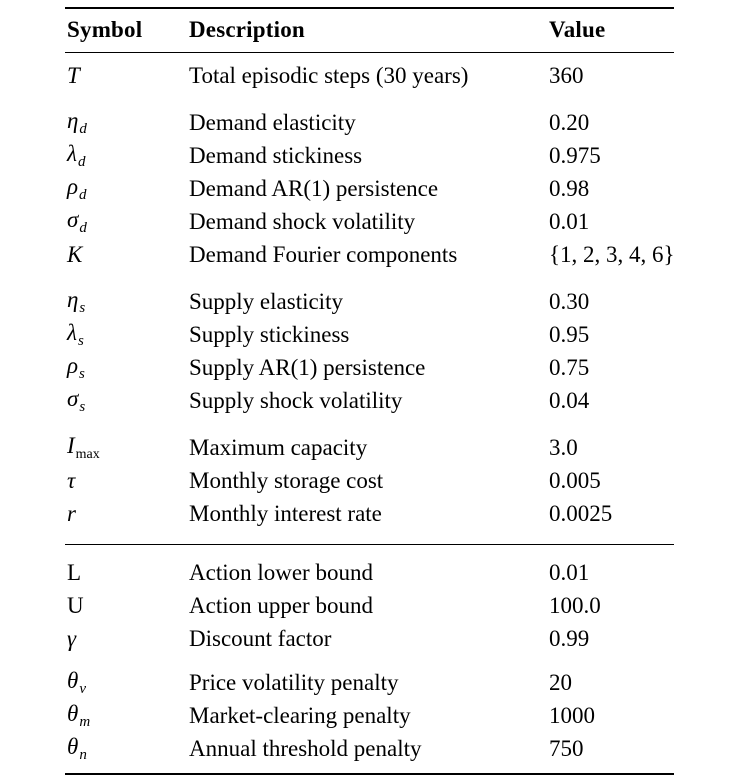 The image size is (740, 780). What do you see at coordinates (581, 513) in the screenshot?
I see `value-cell: 0.0025` at bounding box center [581, 513].